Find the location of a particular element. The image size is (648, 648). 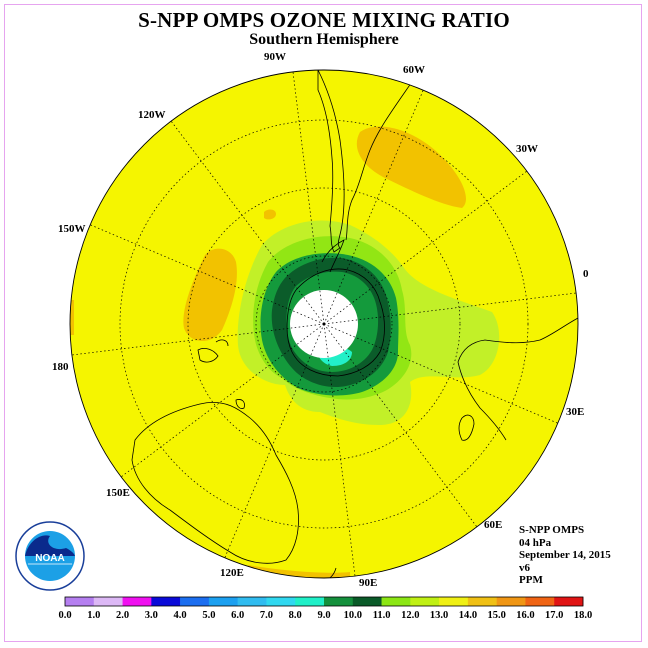

coastline-africa is located at coordinates (517, 379).